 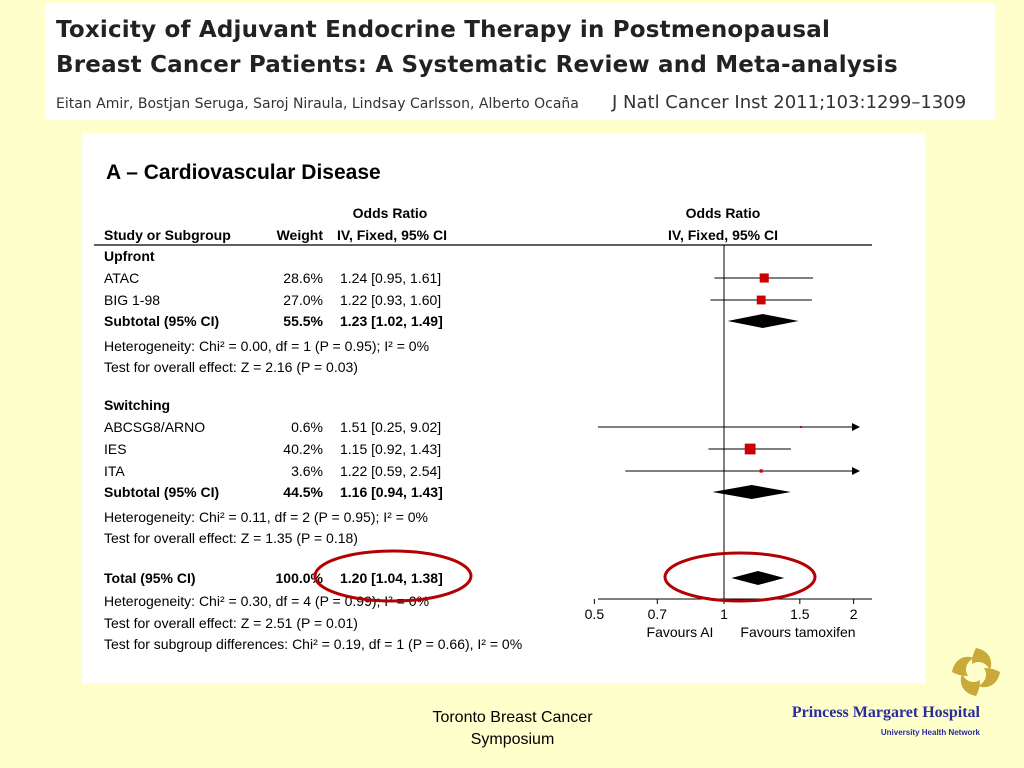 What do you see at coordinates (512, 729) in the screenshot?
I see `conference-label: Toronto Breast Cancer Symposium` at bounding box center [512, 729].